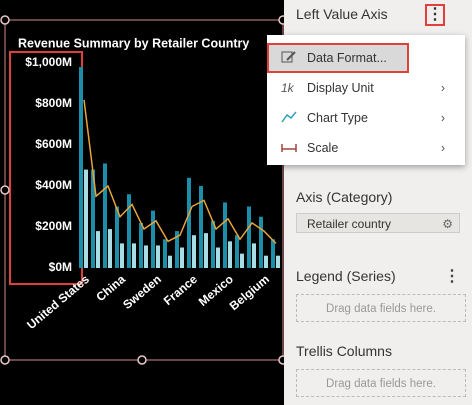  I want to click on field-label: Retailer country, so click(349, 224).